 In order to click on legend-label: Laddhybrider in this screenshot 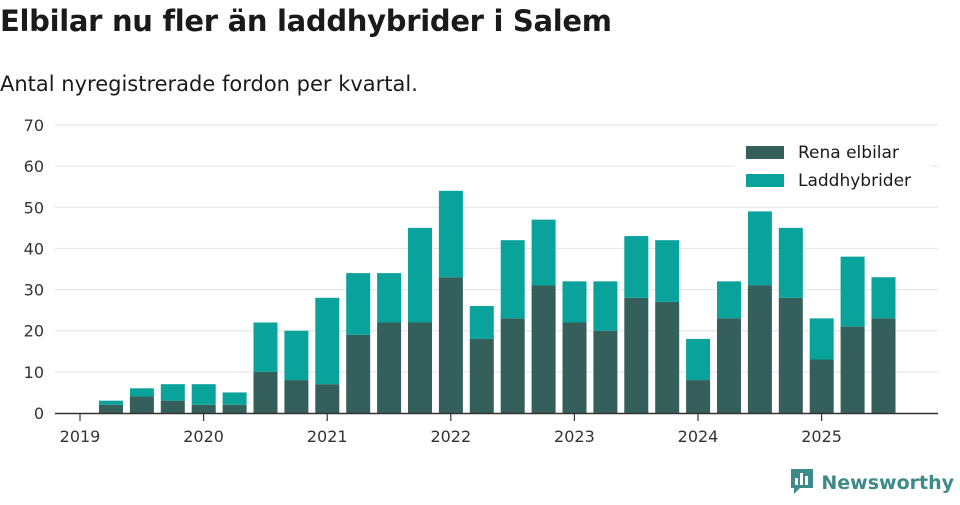, I will do `click(854, 181)`.